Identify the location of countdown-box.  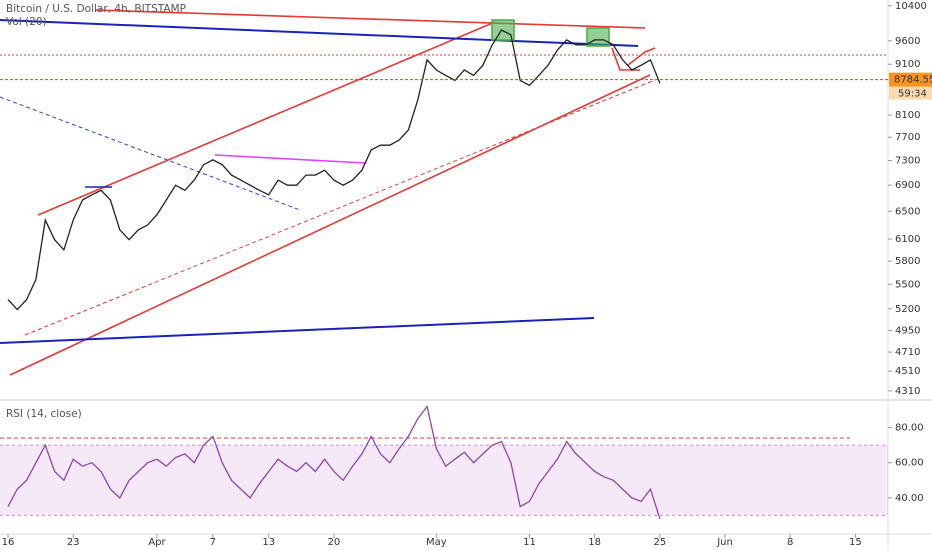
(910, 93).